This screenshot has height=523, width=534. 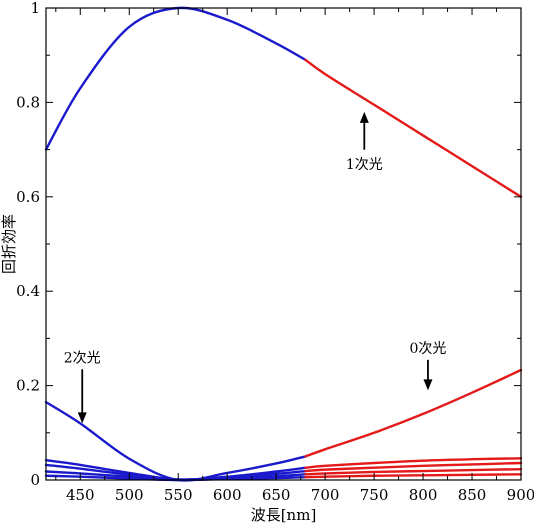 I want to click on x-tick-label: 900, so click(x=520, y=495).